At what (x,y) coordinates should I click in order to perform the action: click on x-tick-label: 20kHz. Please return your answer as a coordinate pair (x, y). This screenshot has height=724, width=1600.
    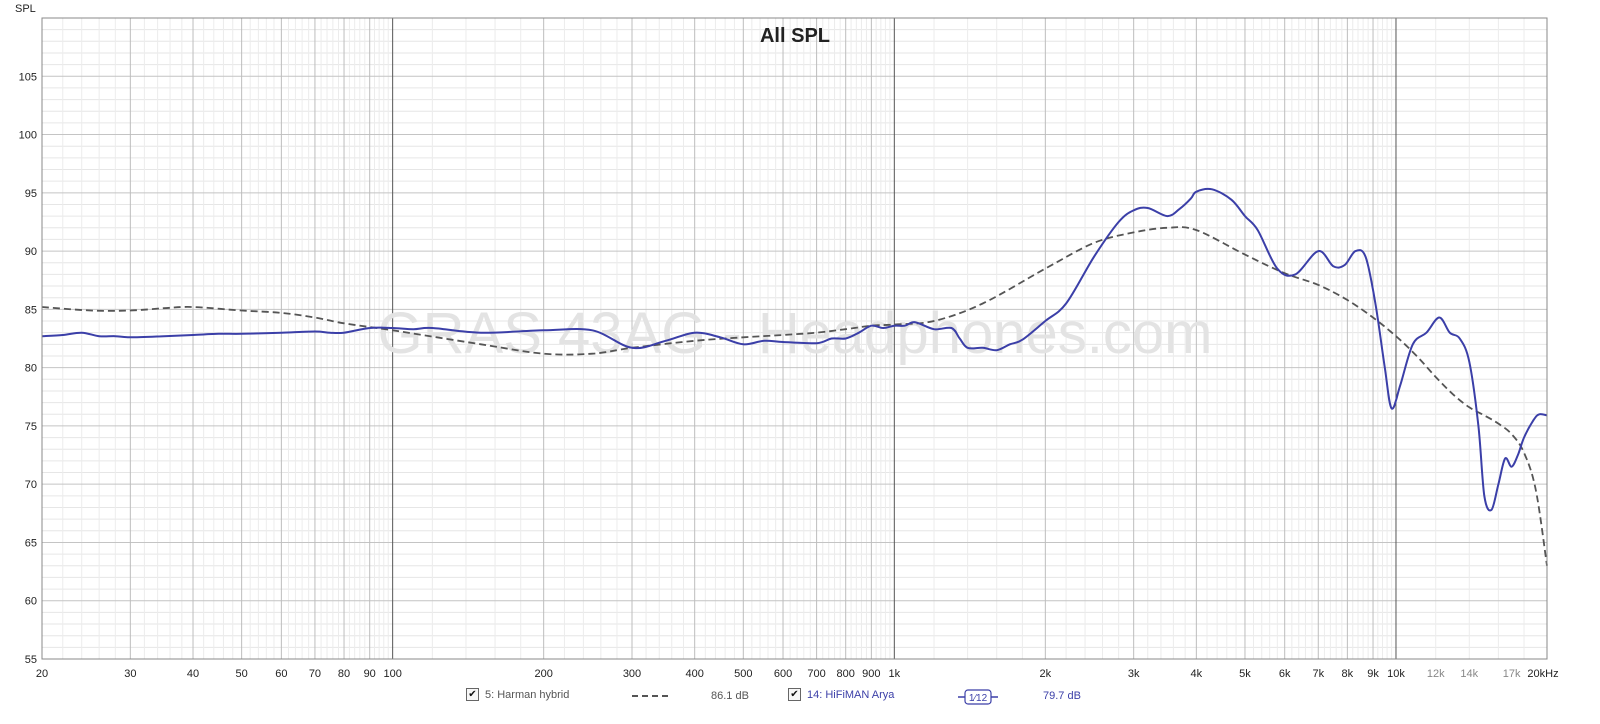
    Looking at the image, I should click on (1542, 674).